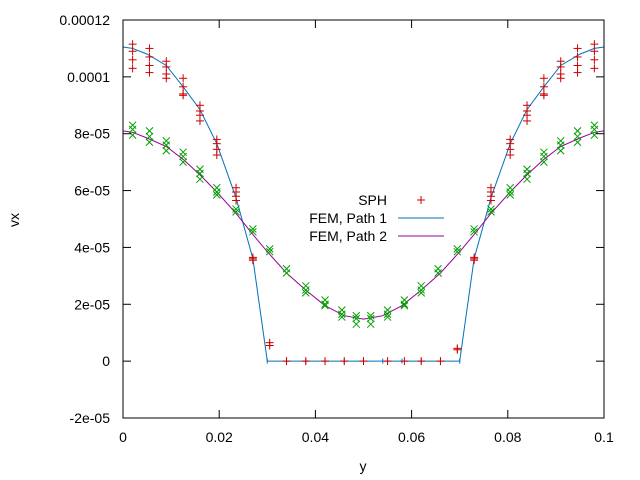 The height and width of the screenshot is (480, 640). Describe the element at coordinates (372, 200) in the screenshot. I see `legend-label: SPH` at that location.